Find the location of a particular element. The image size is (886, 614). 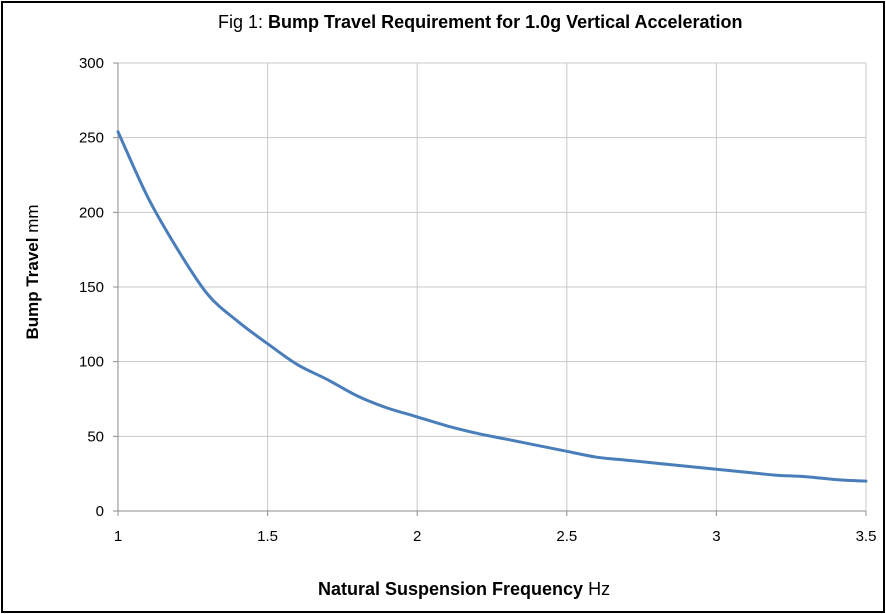

title-prefix: Fig 1: is located at coordinates (241, 22).